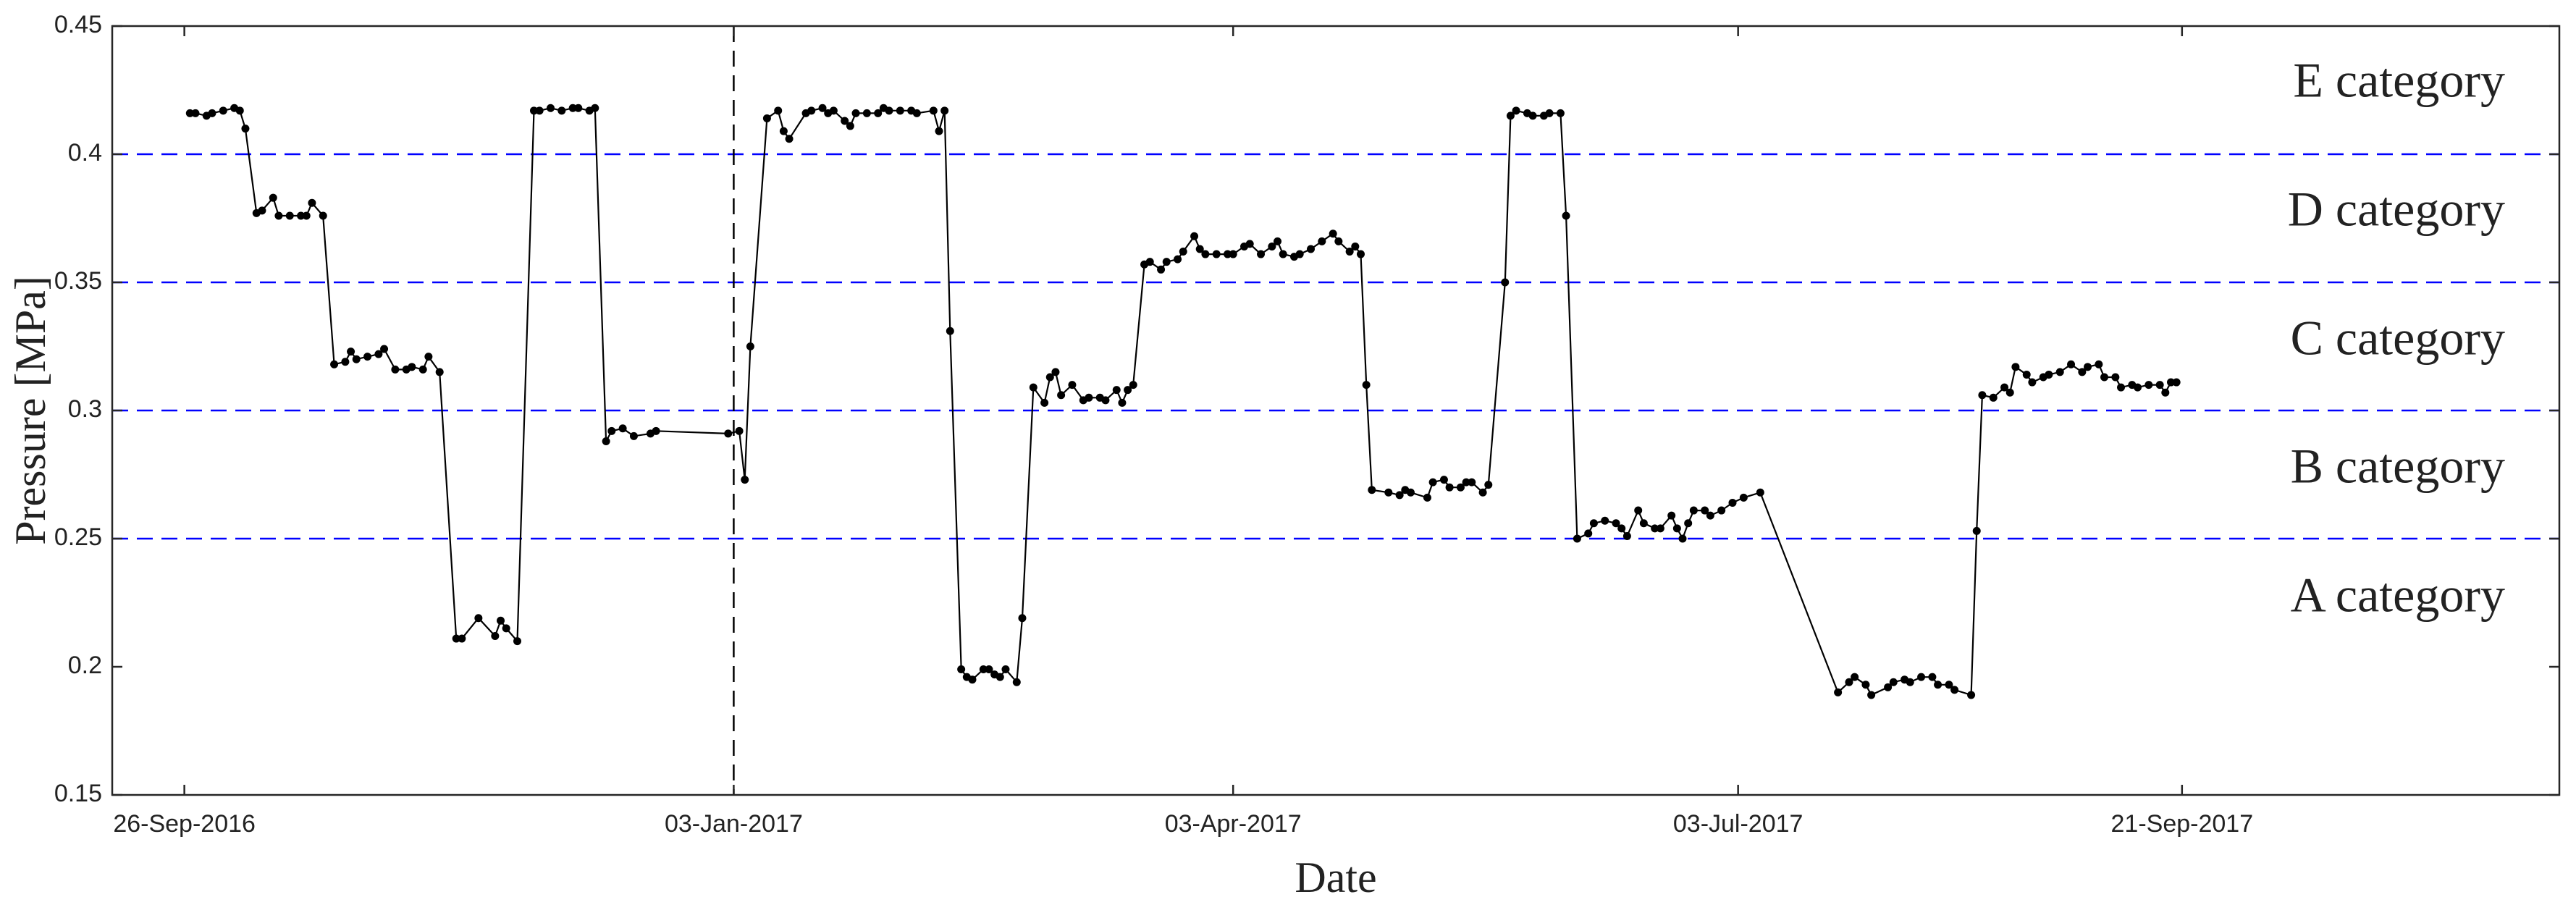 This screenshot has height=918, width=2576. Describe the element at coordinates (2398, 466) in the screenshot. I see `annotation: B category` at that location.